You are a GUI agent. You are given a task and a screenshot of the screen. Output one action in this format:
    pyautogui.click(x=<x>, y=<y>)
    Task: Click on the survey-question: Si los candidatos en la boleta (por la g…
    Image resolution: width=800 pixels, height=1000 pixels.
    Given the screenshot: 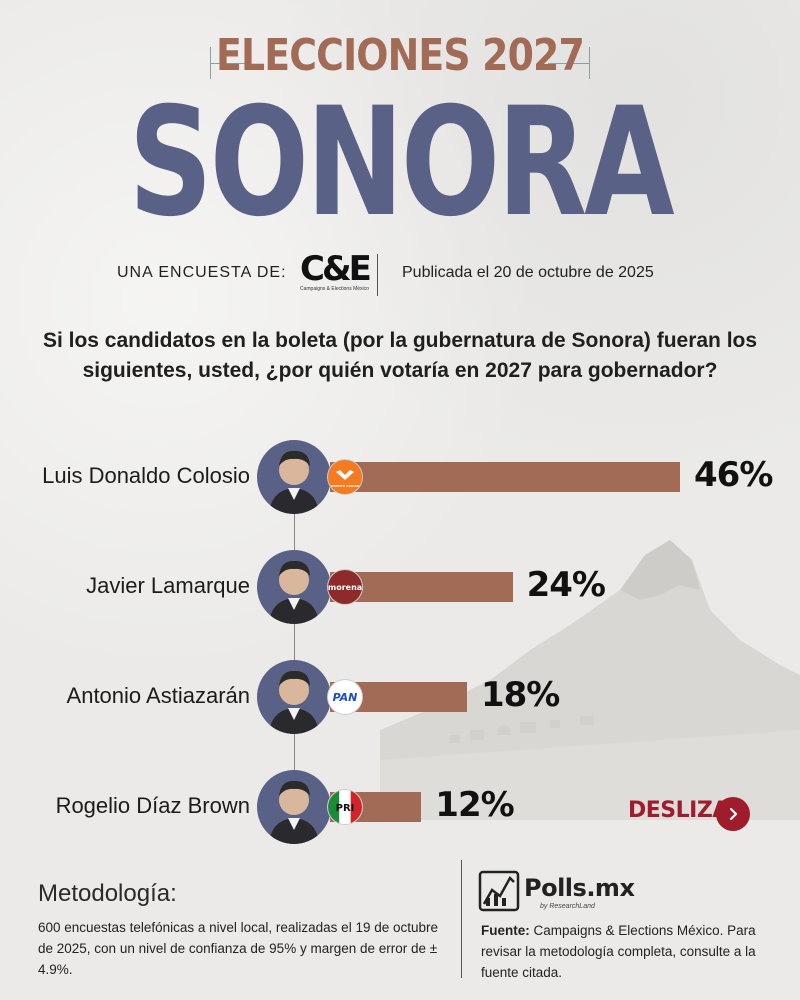 What is the action you would take?
    pyautogui.click(x=400, y=355)
    